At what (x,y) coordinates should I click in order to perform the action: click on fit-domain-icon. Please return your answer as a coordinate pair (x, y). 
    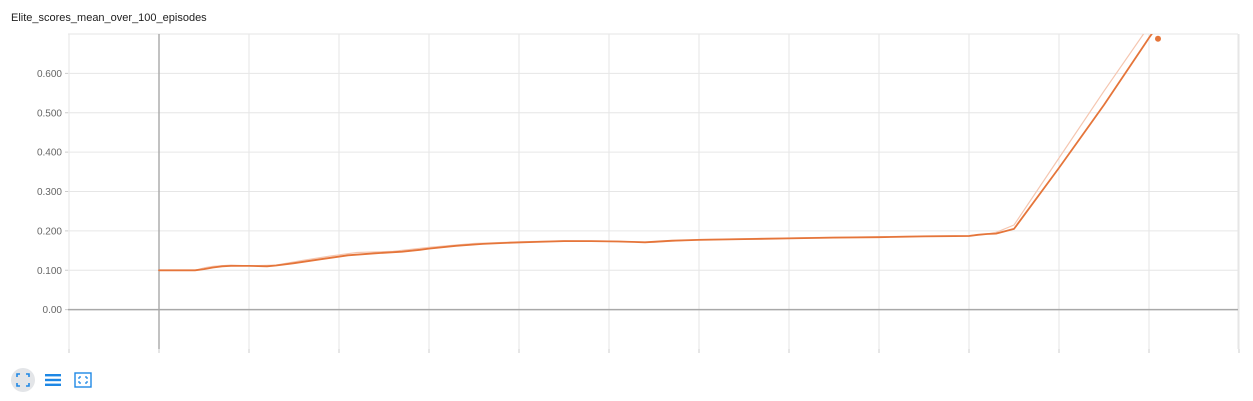
    Looking at the image, I should click on (83, 380).